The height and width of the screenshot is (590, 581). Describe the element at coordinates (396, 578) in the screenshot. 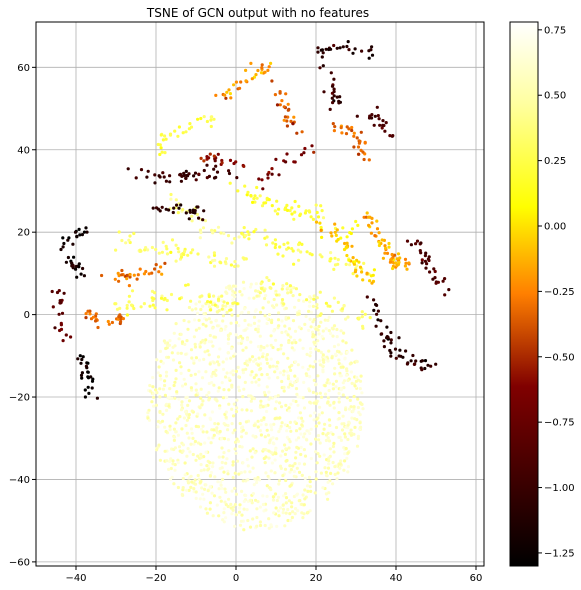

I see `x-tick-label: 40` at that location.